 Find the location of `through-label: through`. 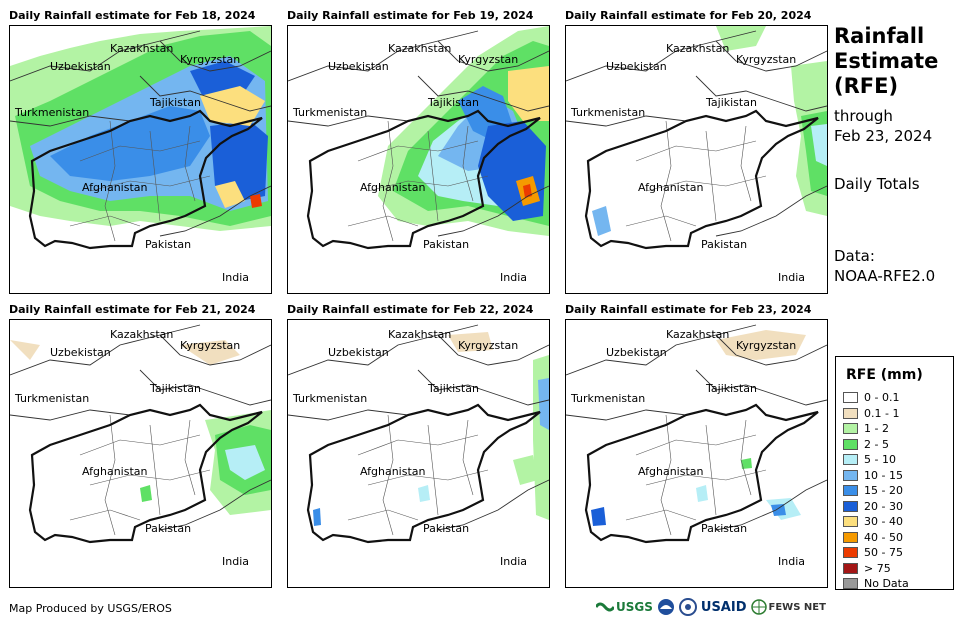

through-label: through is located at coordinates (863, 116).